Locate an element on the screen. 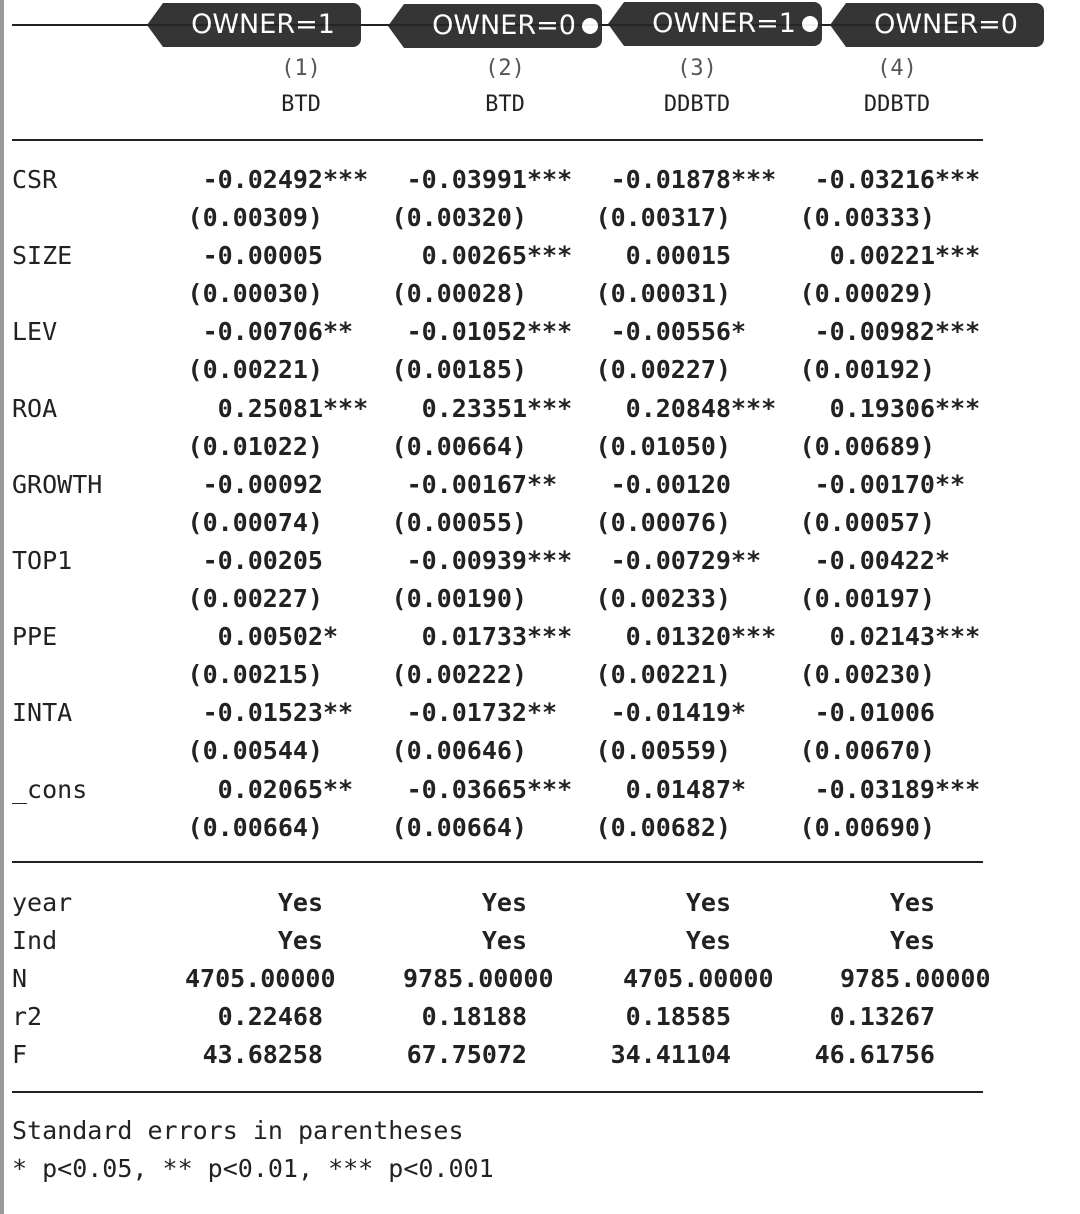 The width and height of the screenshot is (1080, 1214). standard-error: (0.00670) is located at coordinates (867, 751).